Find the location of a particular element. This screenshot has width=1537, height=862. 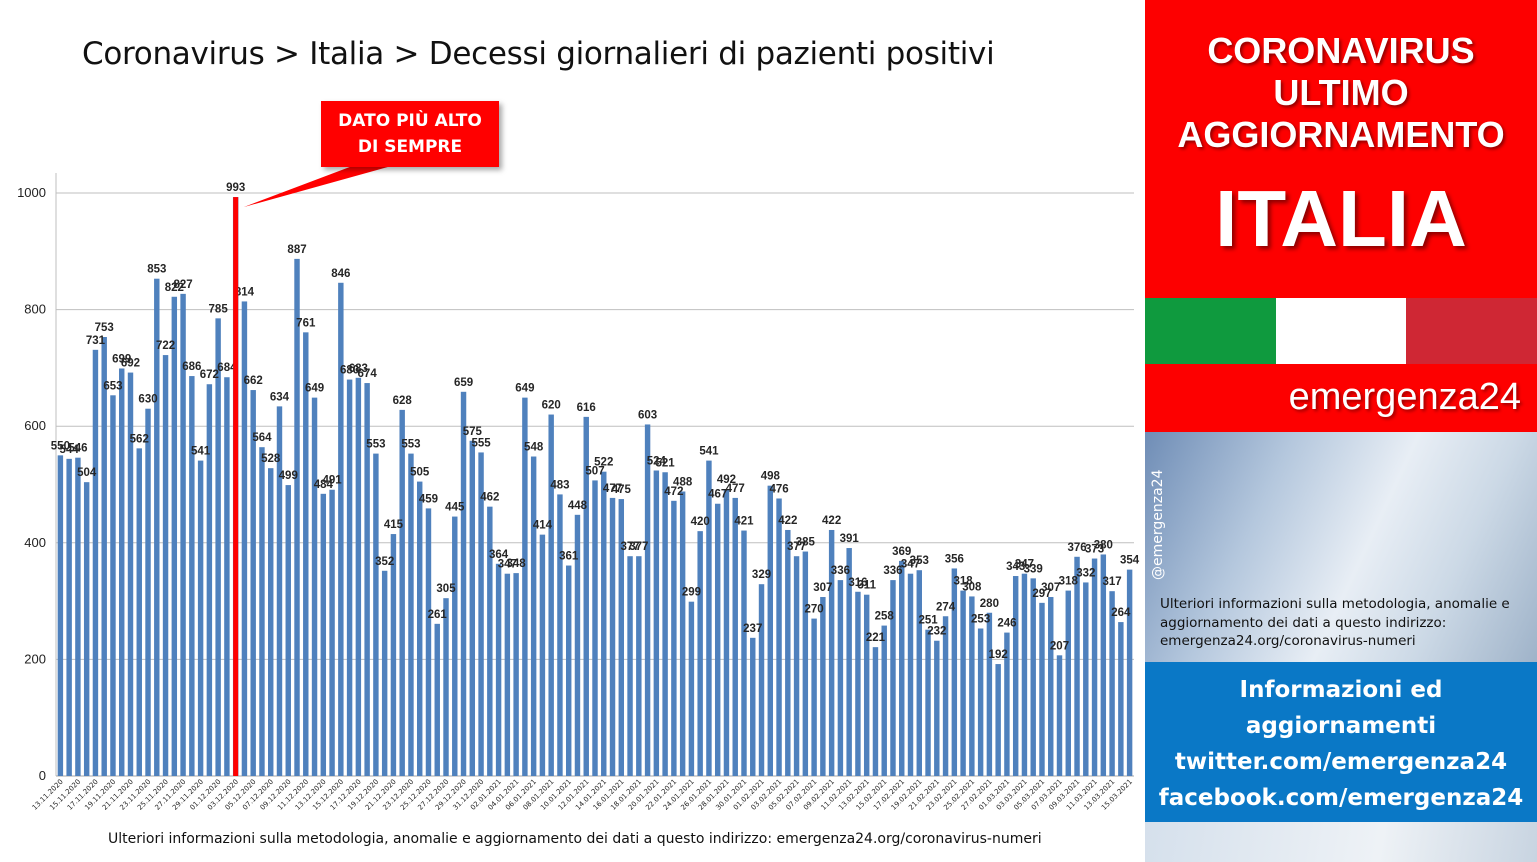

data-label: 524 is located at coordinates (657, 462).